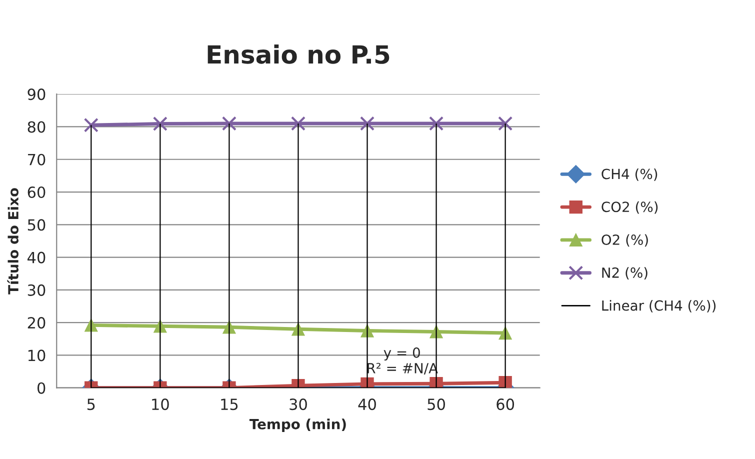  I want to click on y-tick-label: 70, so click(37, 160).